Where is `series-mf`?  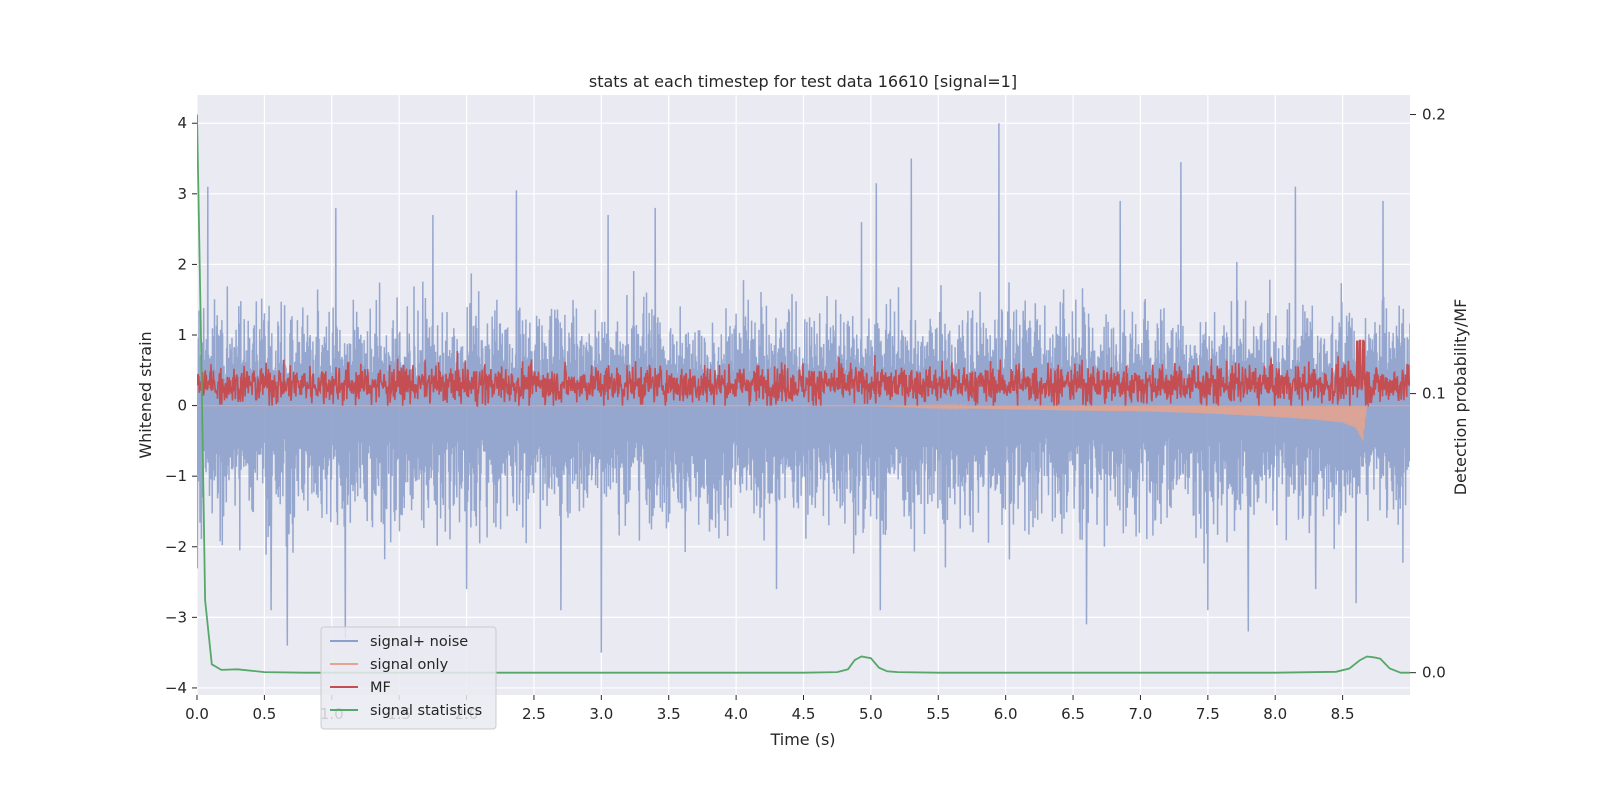
series-mf is located at coordinates (803, 373).